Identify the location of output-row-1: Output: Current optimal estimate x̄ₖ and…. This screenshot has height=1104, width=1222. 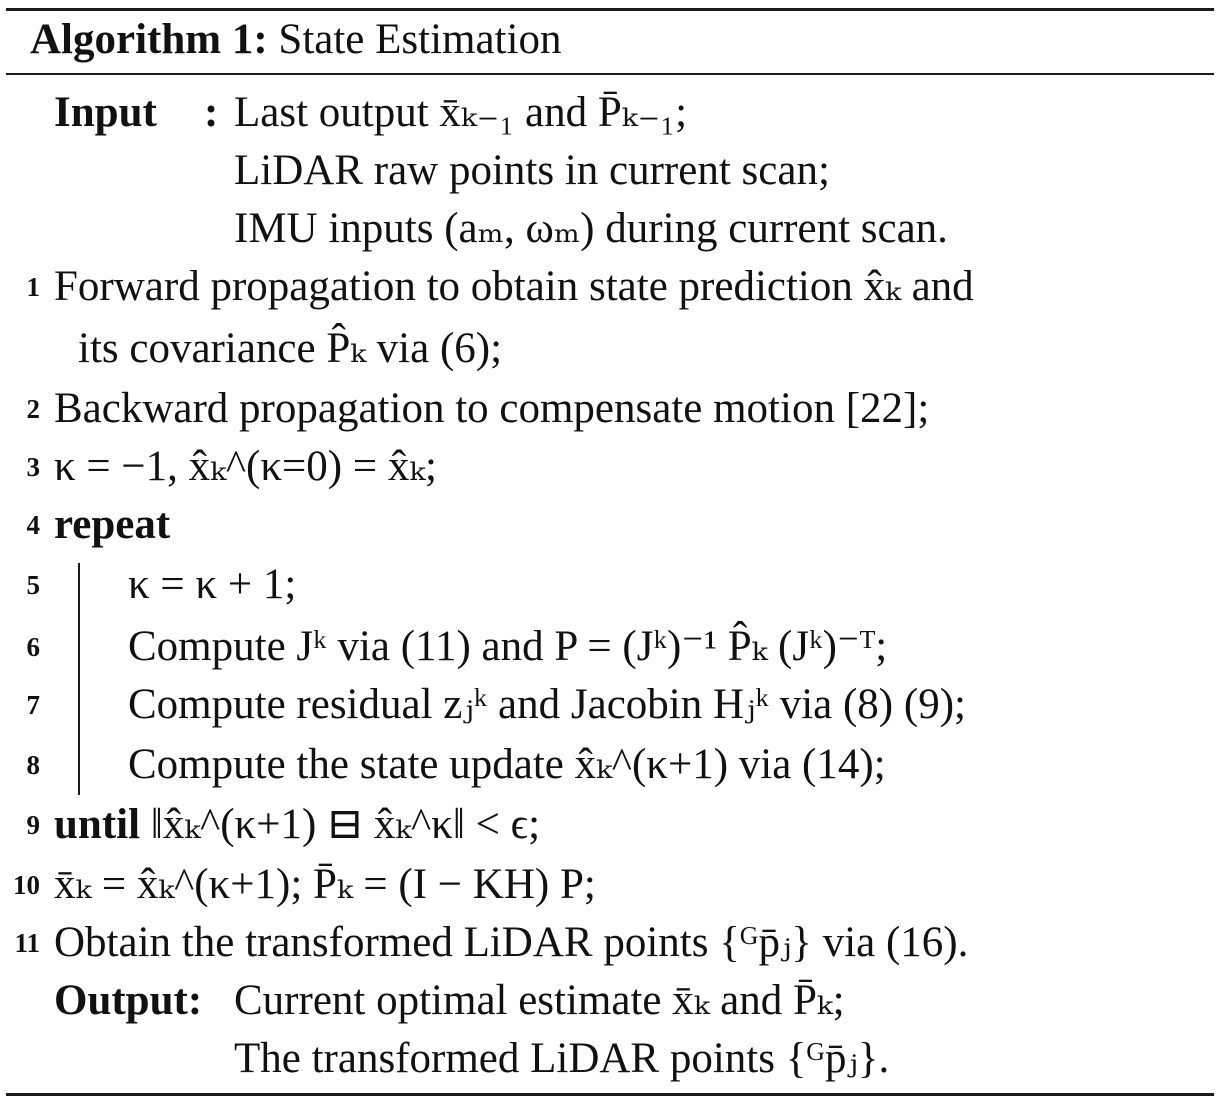
(611, 1001).